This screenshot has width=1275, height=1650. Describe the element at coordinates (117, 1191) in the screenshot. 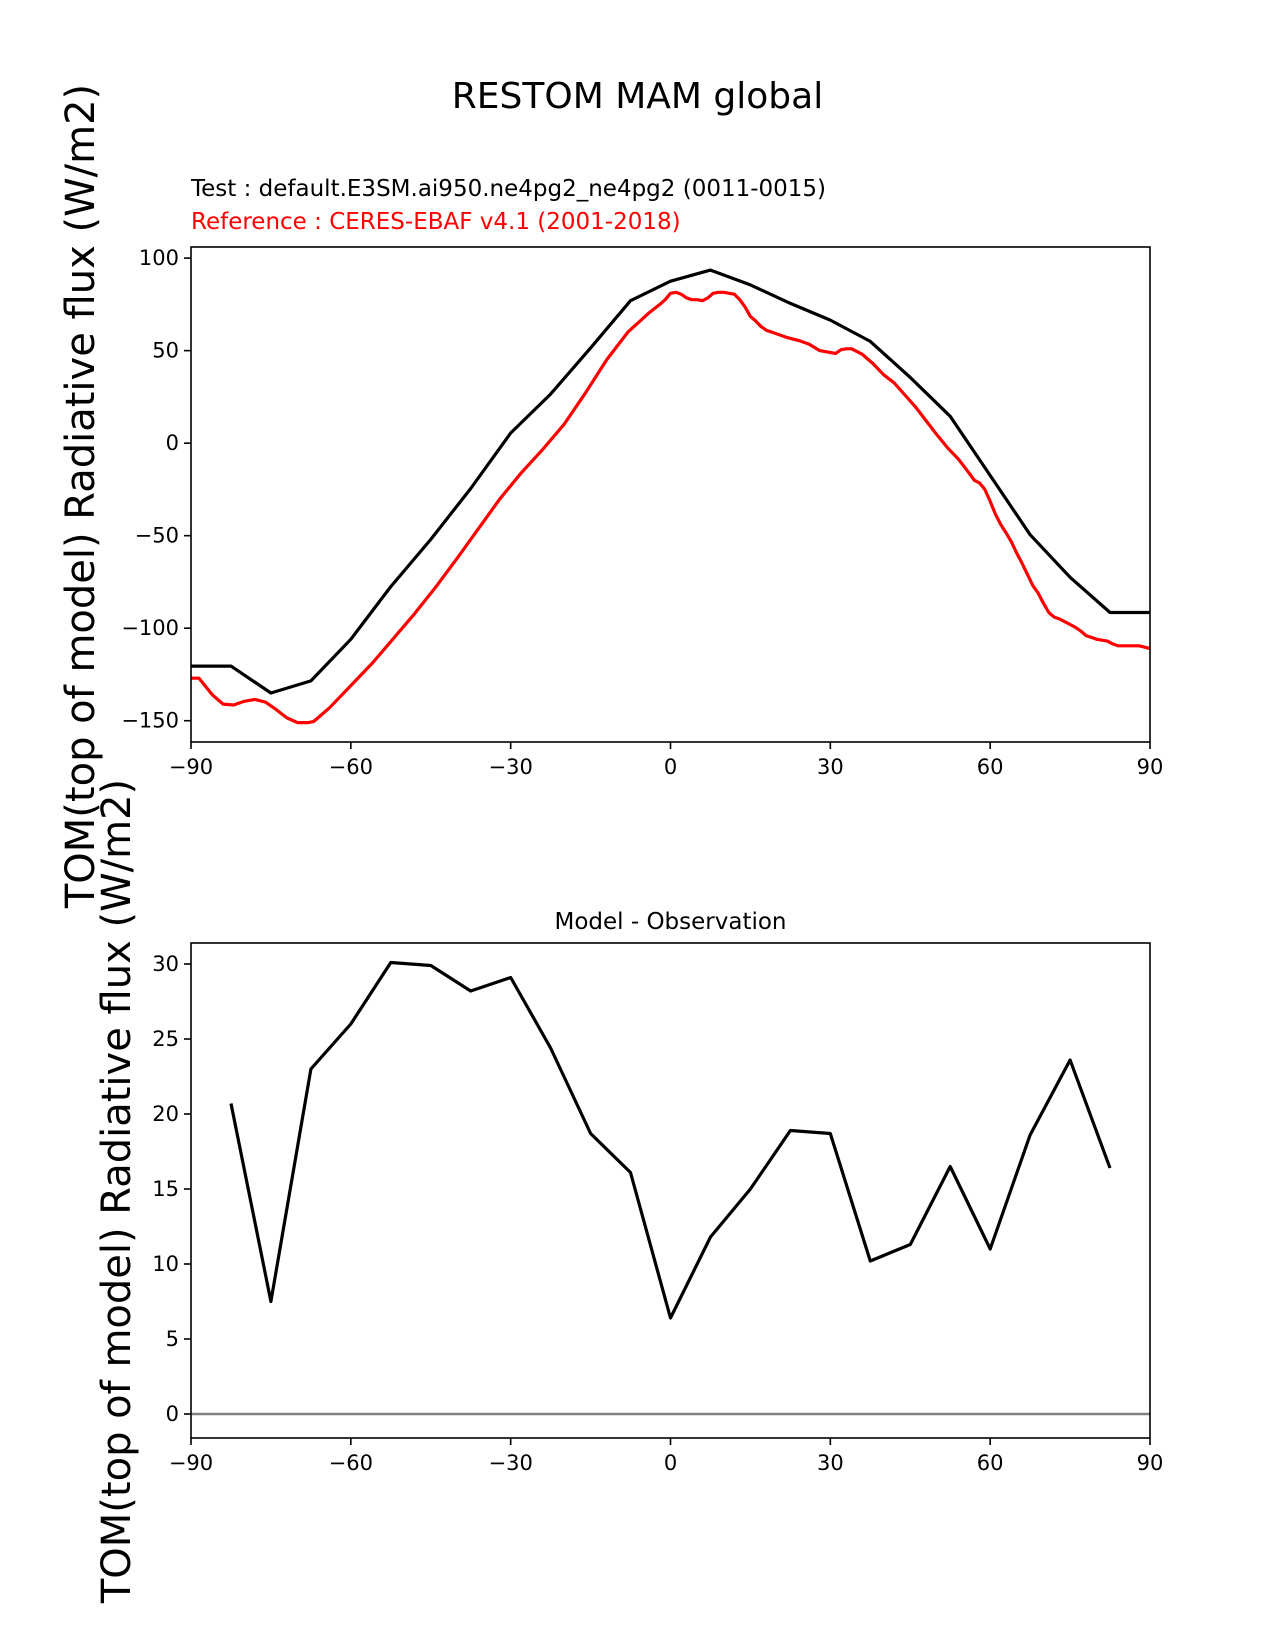

I see `bottom-chart-ylabel: TOM(top of model) Radiative flux (W/m2)` at that location.